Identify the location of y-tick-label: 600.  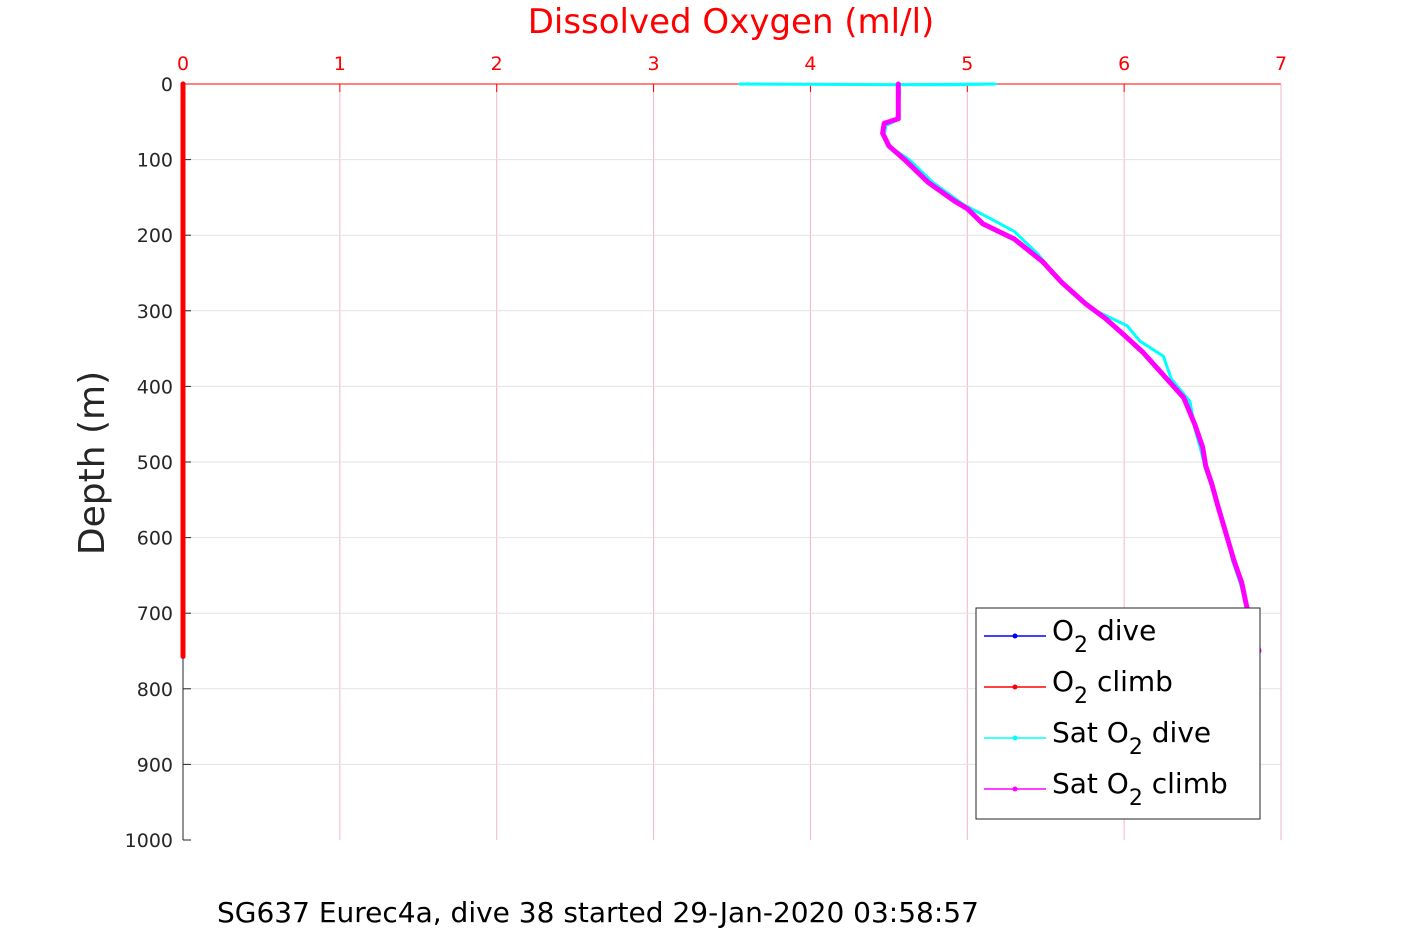
(155, 539).